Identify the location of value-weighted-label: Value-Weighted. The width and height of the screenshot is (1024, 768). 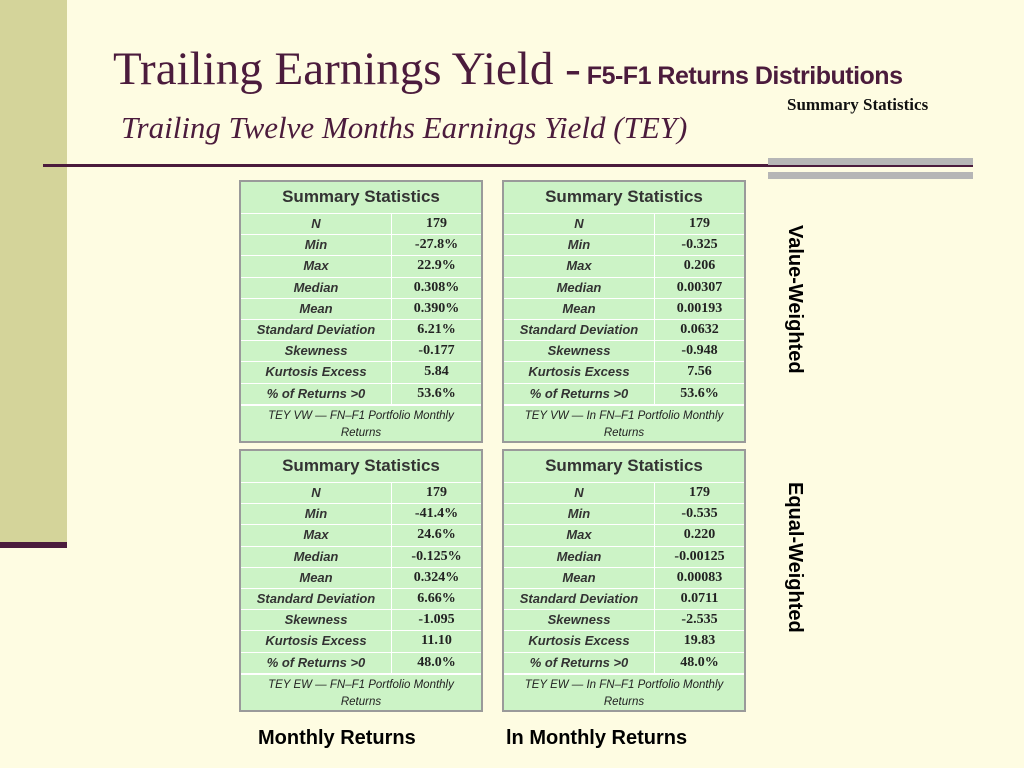
(795, 299).